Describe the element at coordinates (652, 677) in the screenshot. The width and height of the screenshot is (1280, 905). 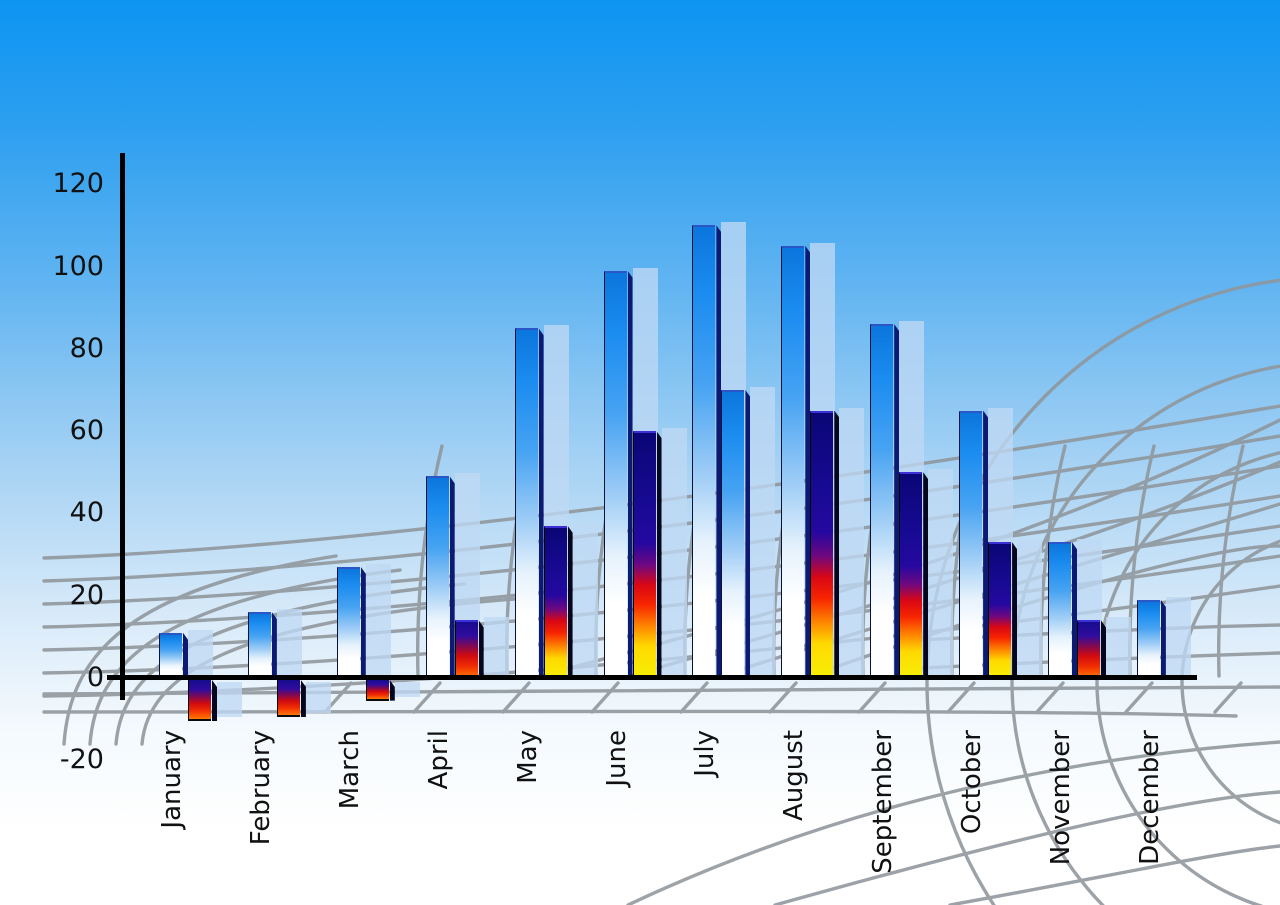
I see `x-axis-line` at that location.